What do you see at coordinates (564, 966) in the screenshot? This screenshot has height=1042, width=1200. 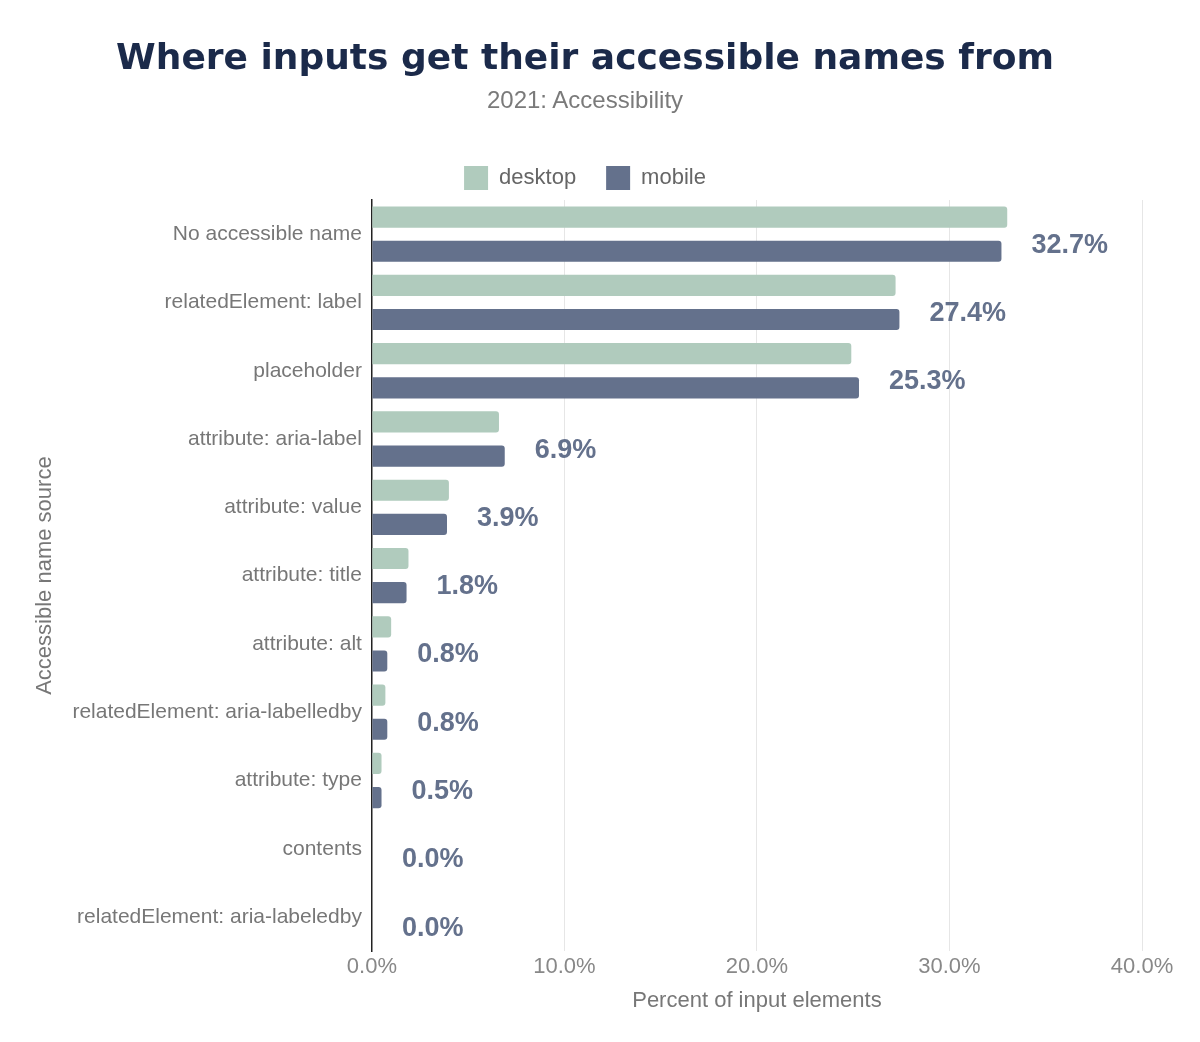 I see `x-tick-label: 10.0%` at bounding box center [564, 966].